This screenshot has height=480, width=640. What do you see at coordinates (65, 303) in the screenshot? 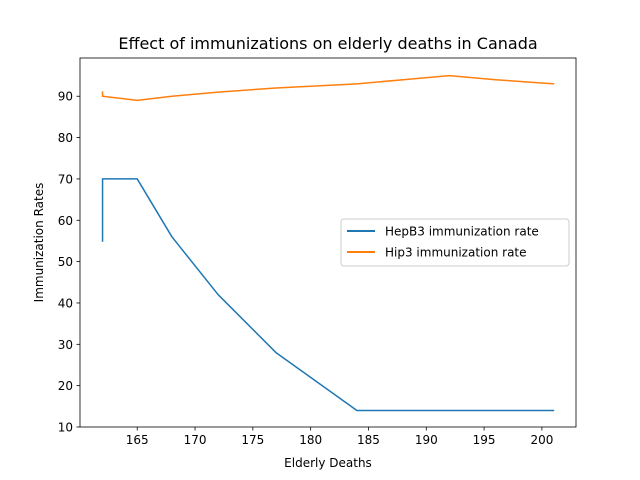
I see `y-tick-label: 40` at bounding box center [65, 303].